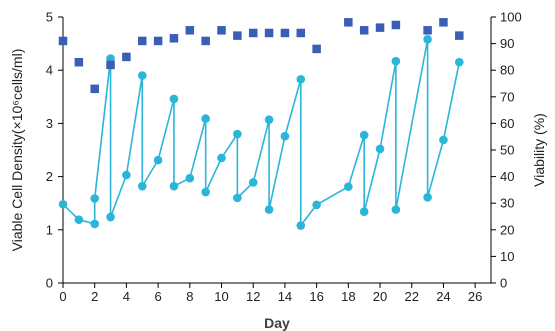  Describe the element at coordinates (221, 296) in the screenshot. I see `x-tick-label: 10` at that location.